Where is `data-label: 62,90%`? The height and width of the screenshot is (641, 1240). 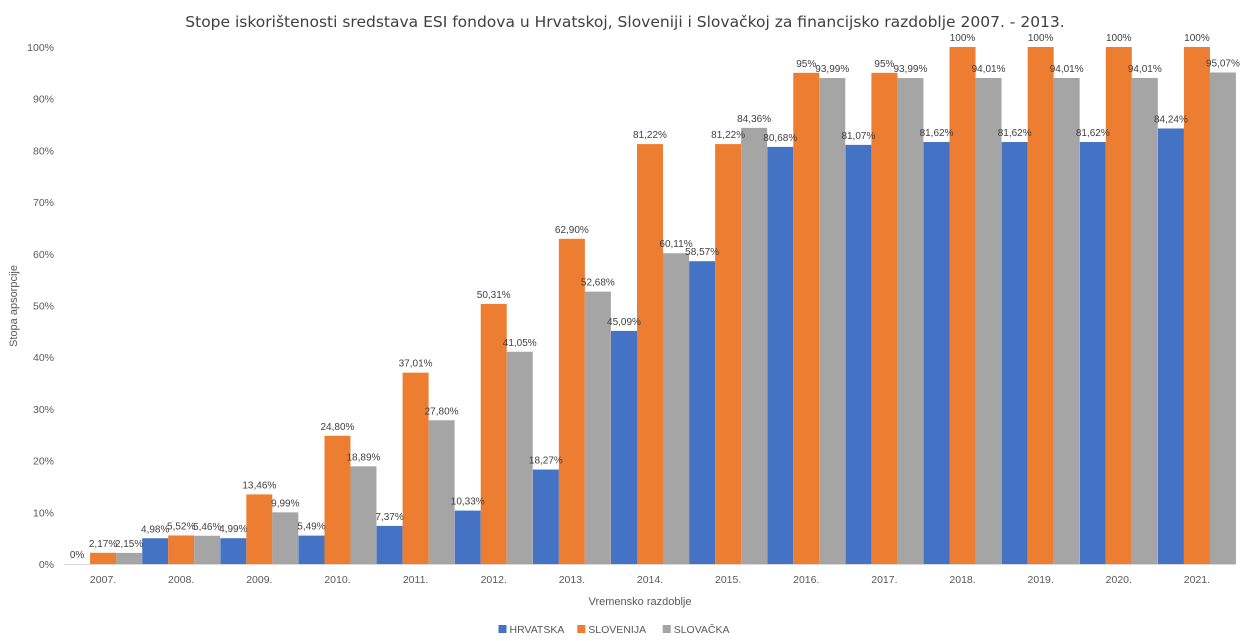
data-label: 62,90% is located at coordinates (572, 230).